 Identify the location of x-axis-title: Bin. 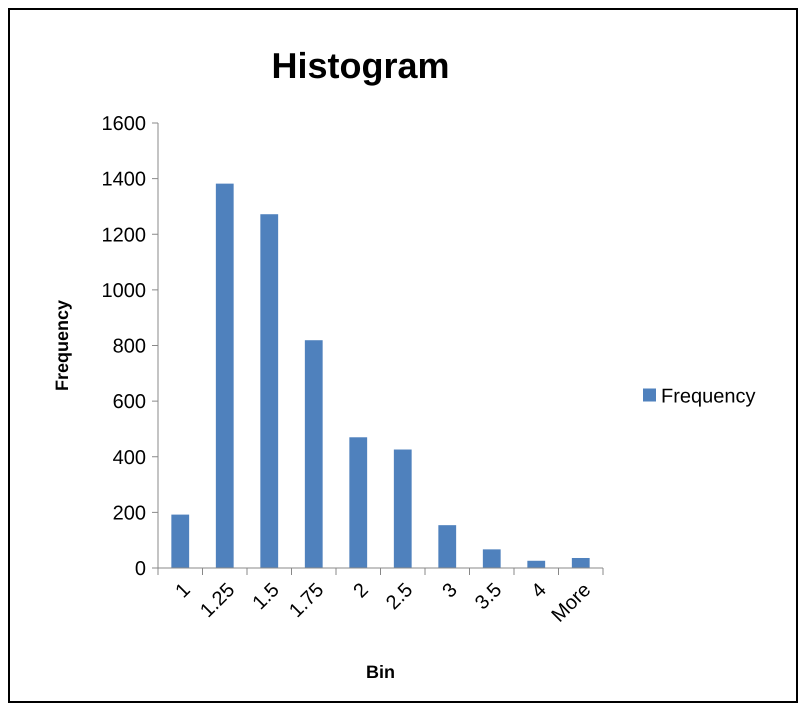
(380, 672).